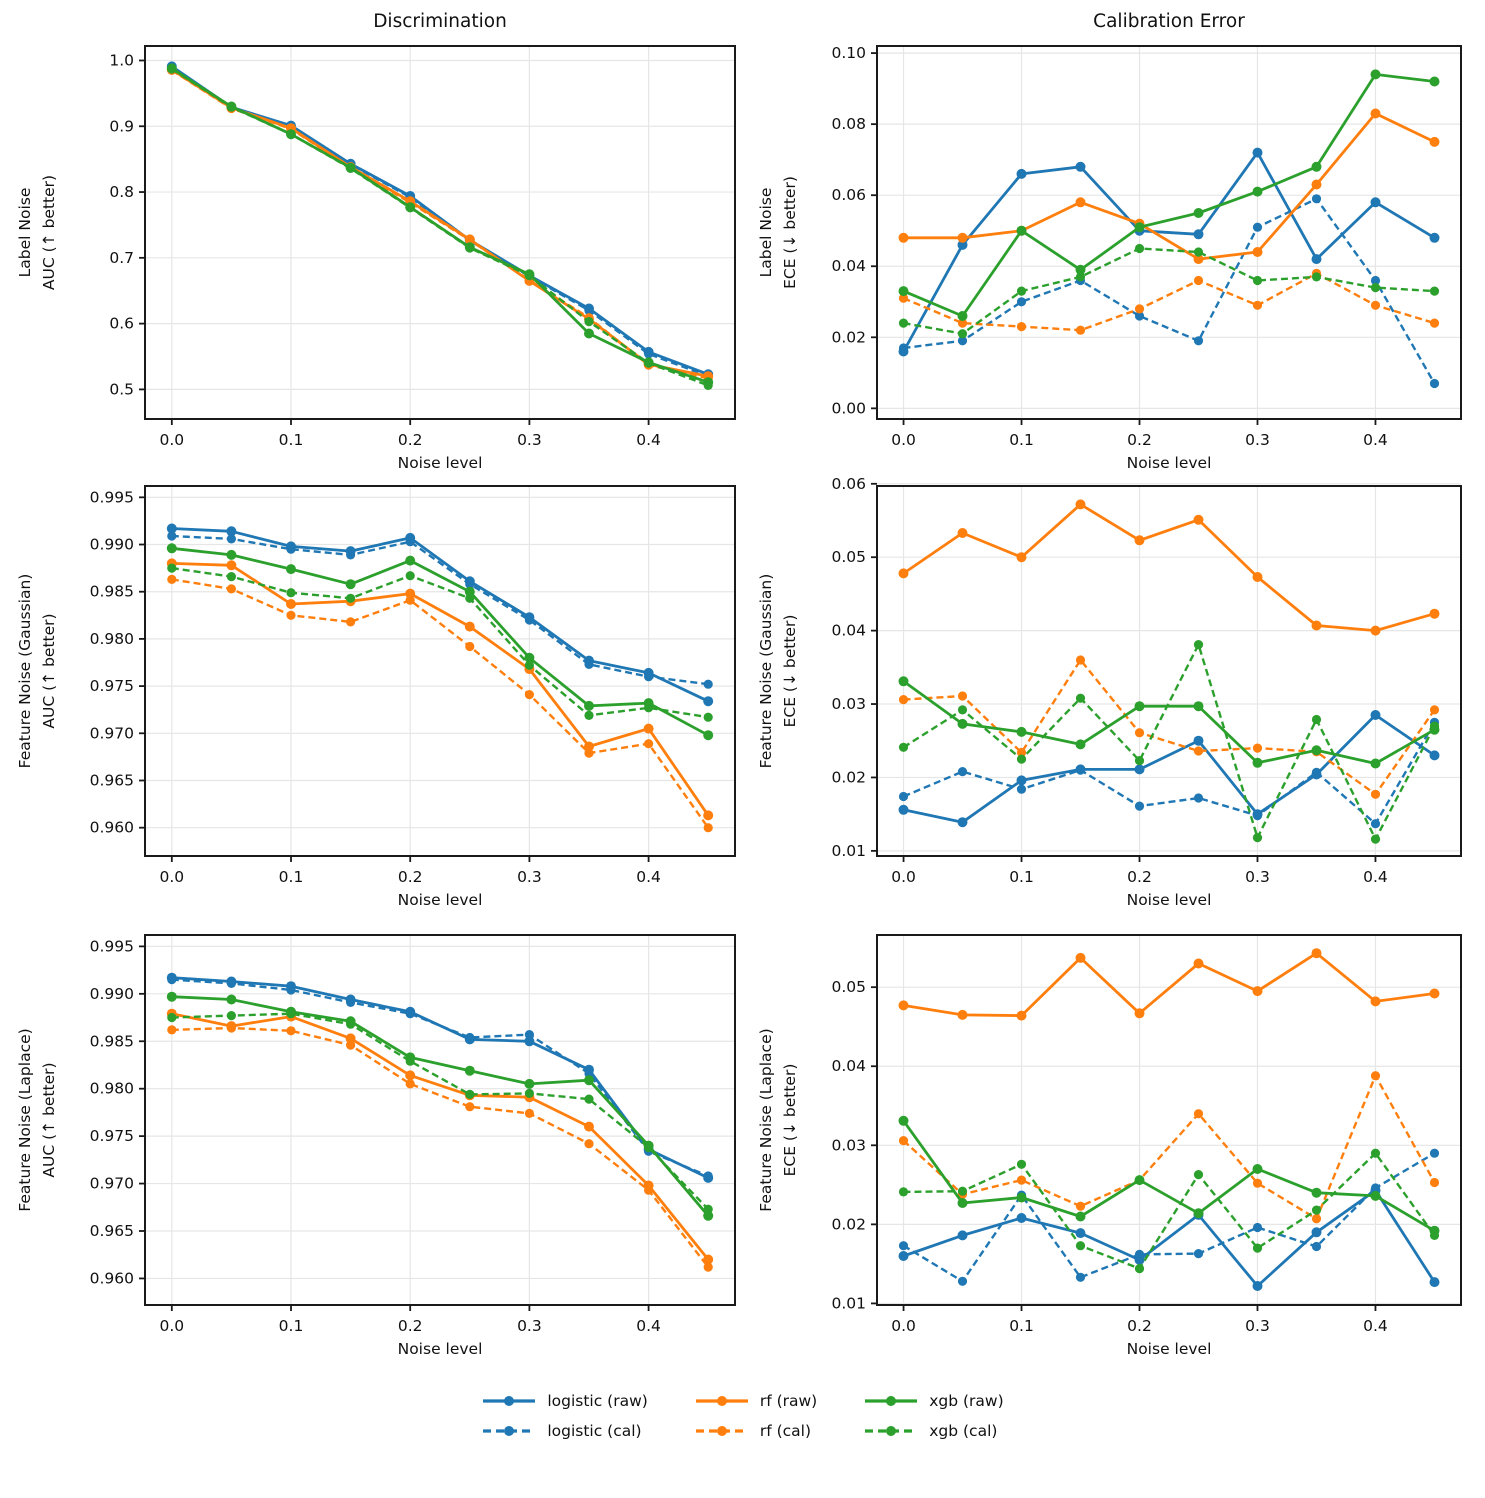 This screenshot has height=1498, width=1485. What do you see at coordinates (121, 258) in the screenshot?
I see `y-tick-label: 0.7` at bounding box center [121, 258].